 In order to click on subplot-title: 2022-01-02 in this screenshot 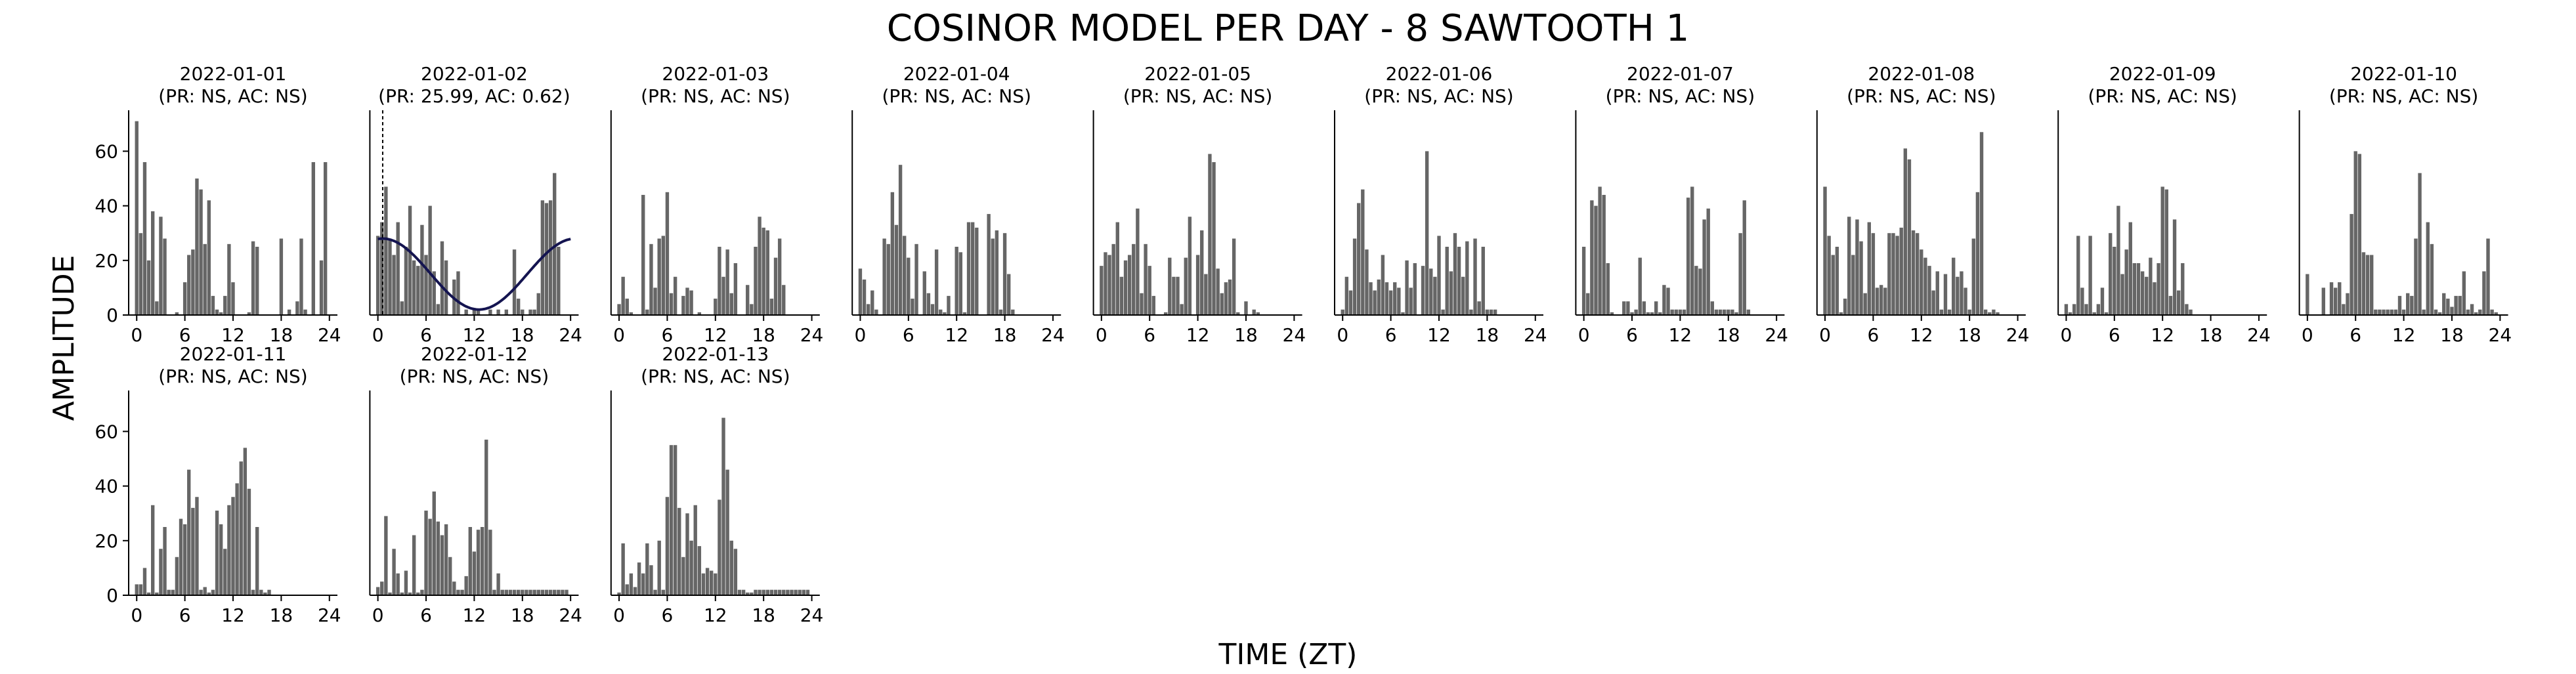, I will do `click(475, 74)`.